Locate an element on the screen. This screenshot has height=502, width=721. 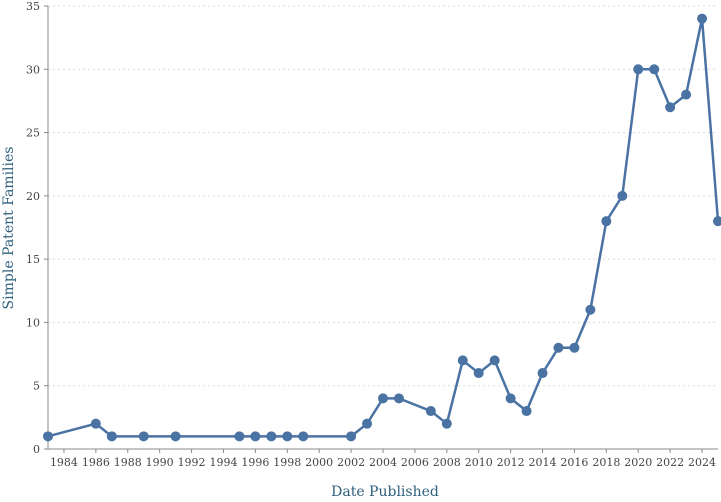
x-tick-label: 2006 is located at coordinates (415, 462).